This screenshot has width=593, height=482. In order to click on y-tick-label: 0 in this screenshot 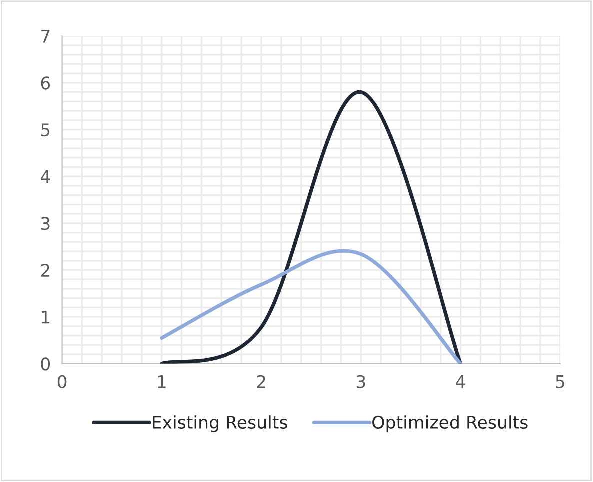, I will do `click(45, 364)`.